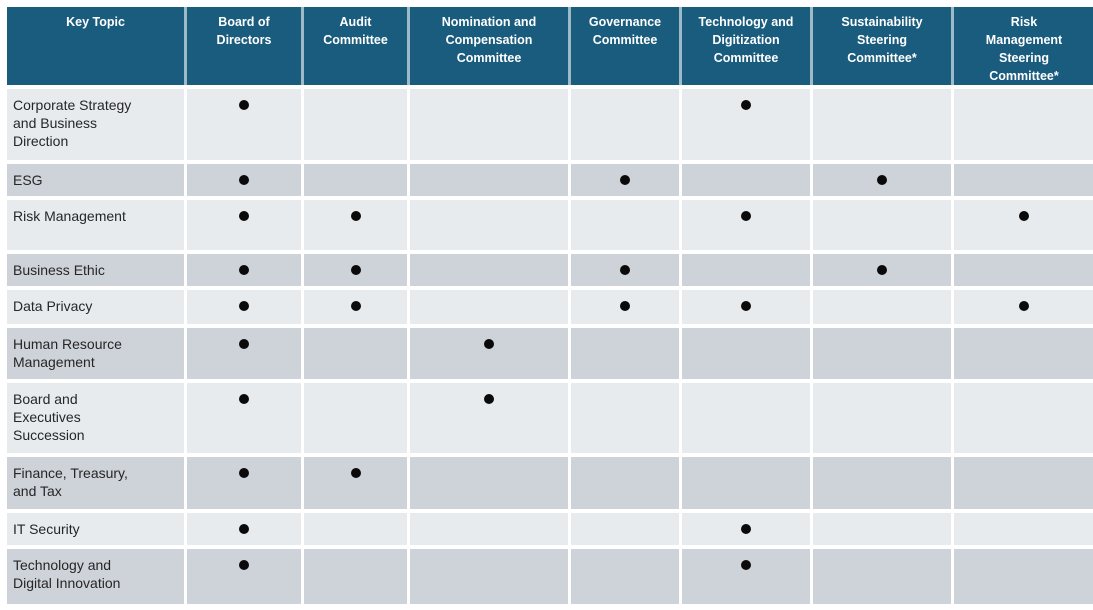 The height and width of the screenshot is (610, 1093). What do you see at coordinates (95, 529) in the screenshot?
I see `topic-cell: IT Security` at bounding box center [95, 529].